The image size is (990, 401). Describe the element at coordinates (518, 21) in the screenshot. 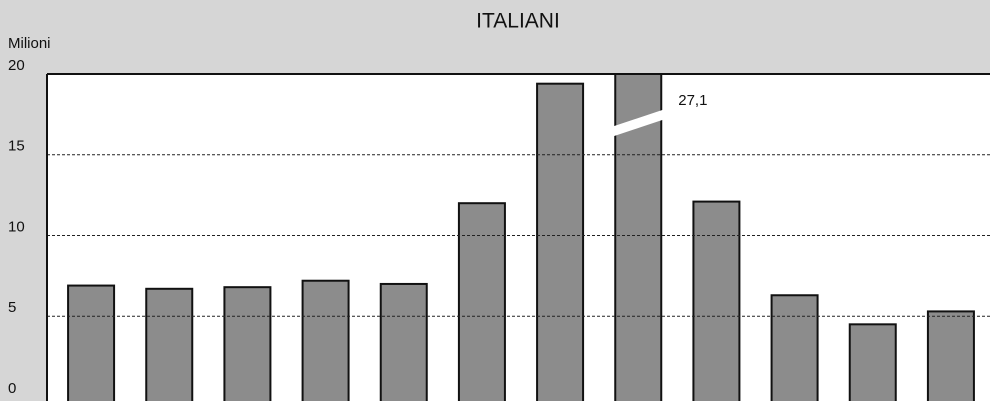

I see `chart-title: ITALIANI` at that location.